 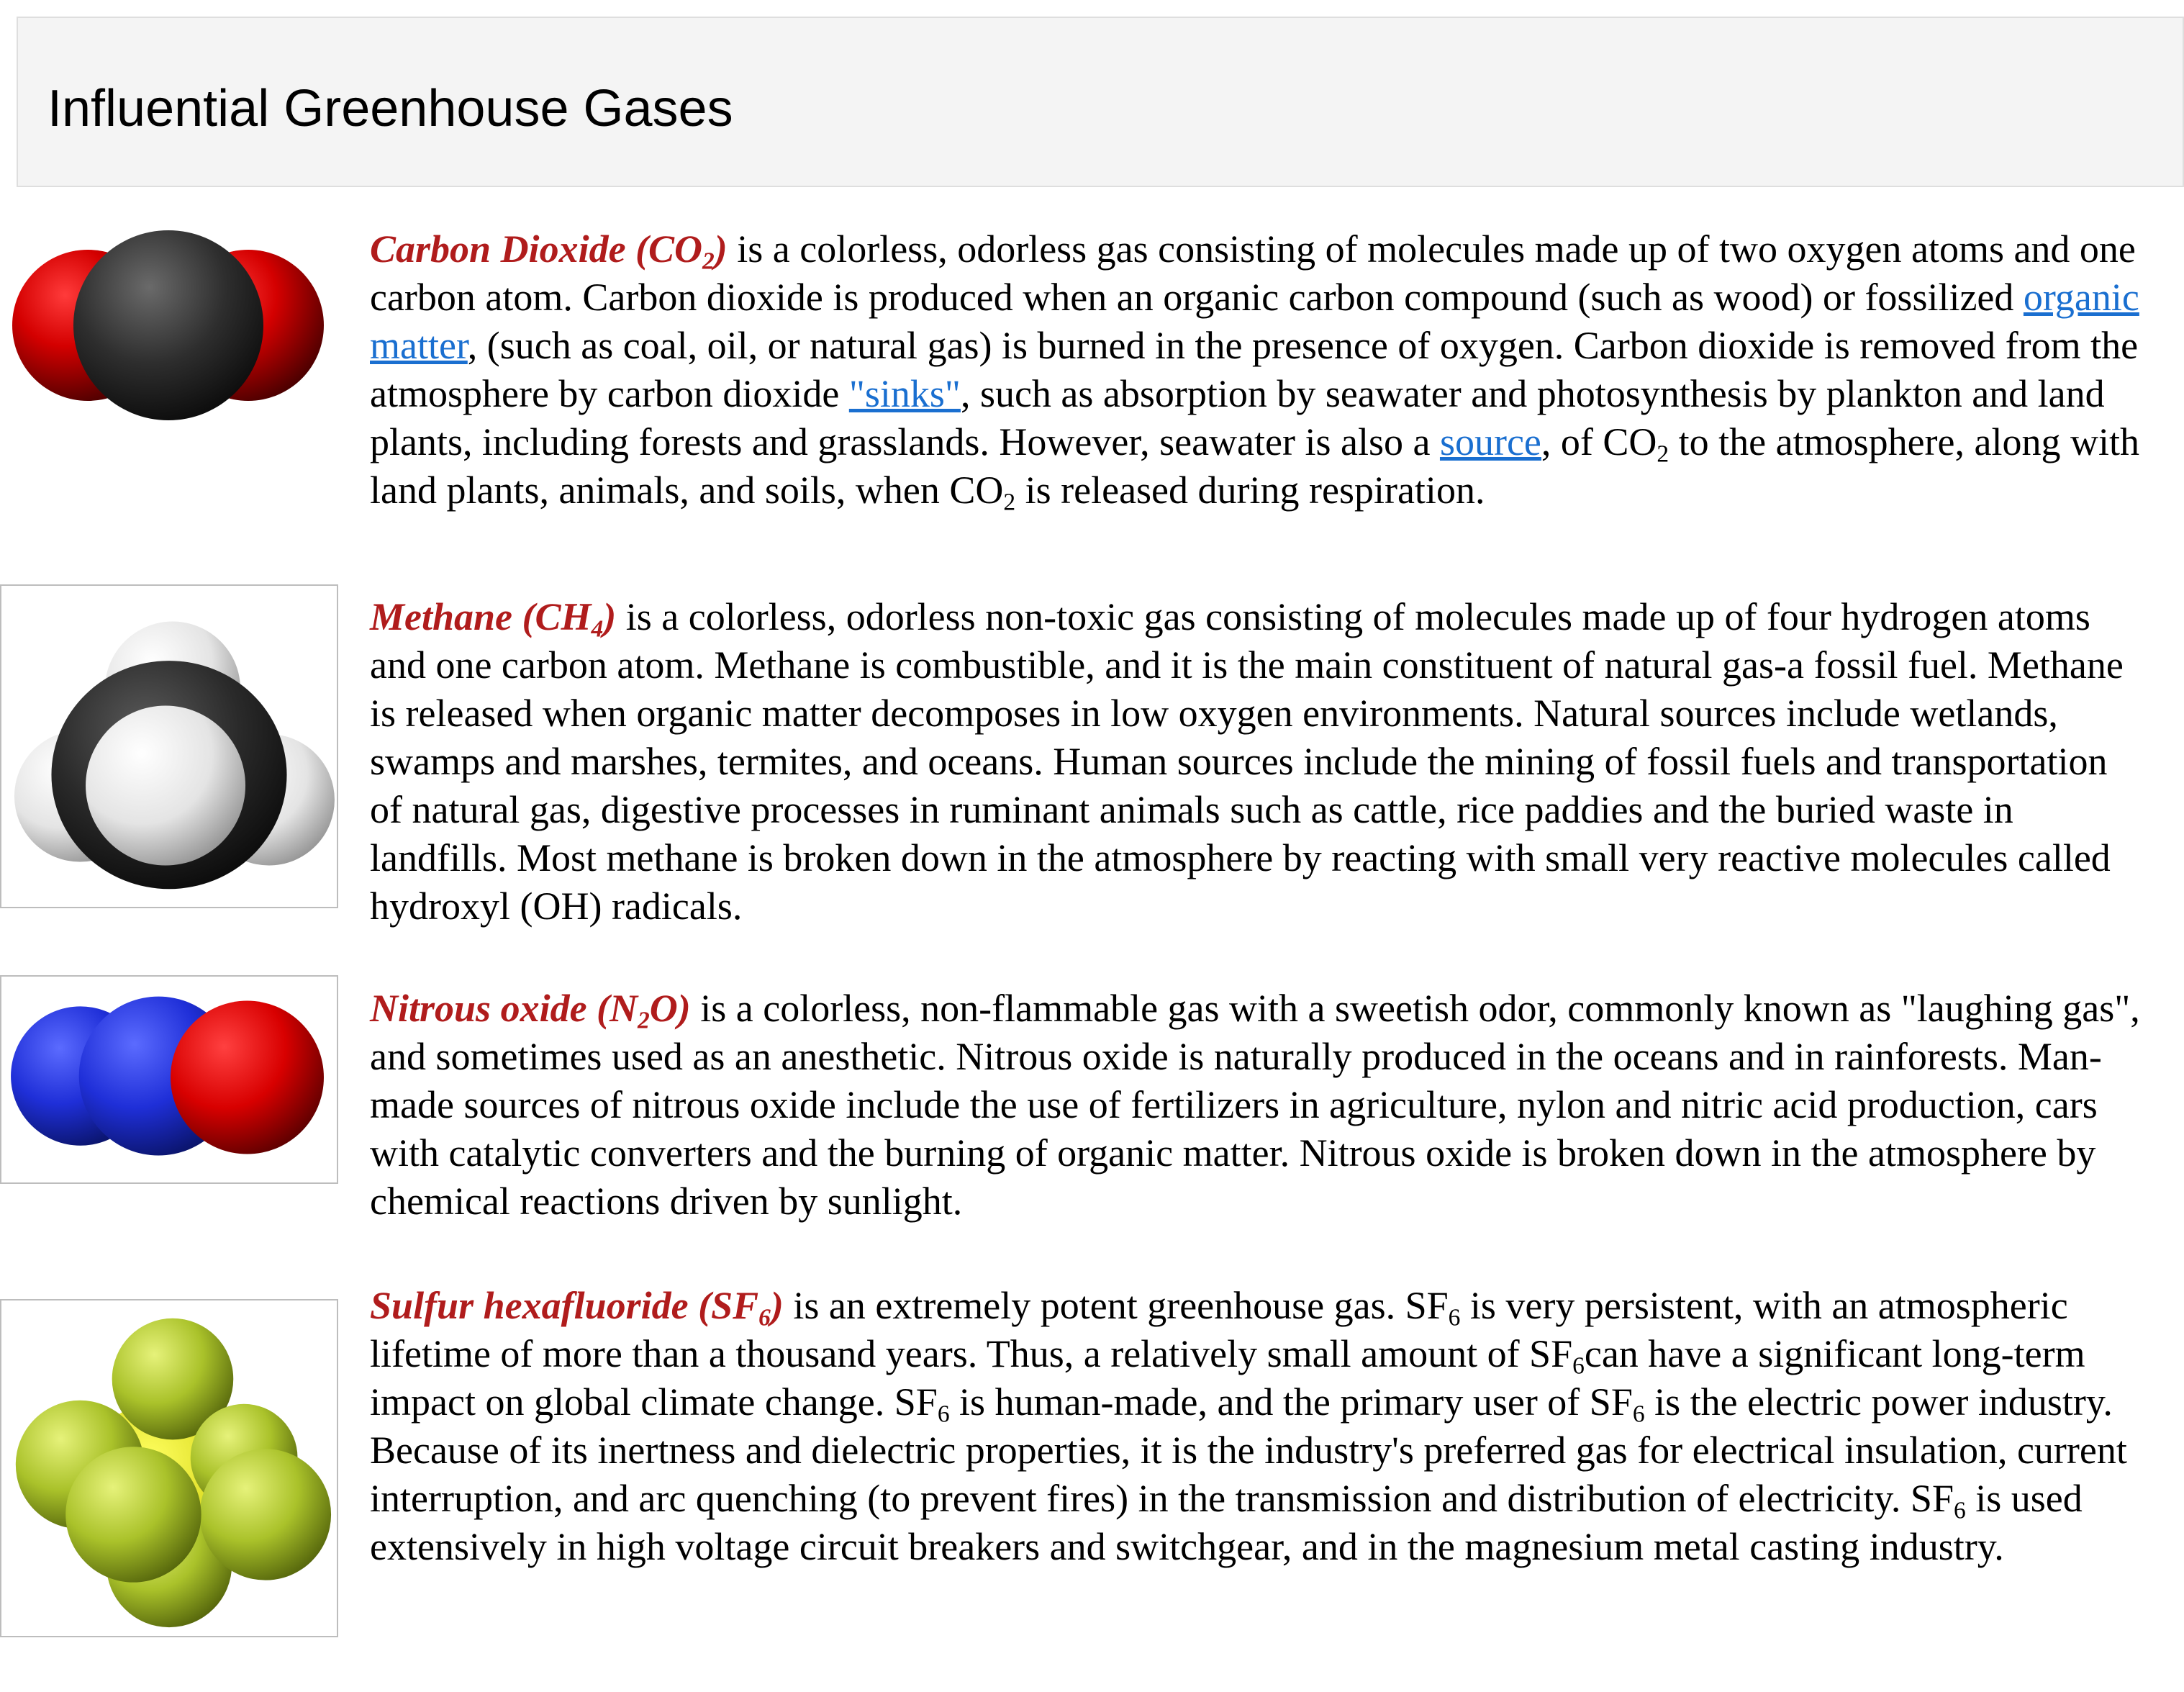 What do you see at coordinates (169, 1079) in the screenshot?
I see `nitrous-oxide-molecule-icon` at bounding box center [169, 1079].